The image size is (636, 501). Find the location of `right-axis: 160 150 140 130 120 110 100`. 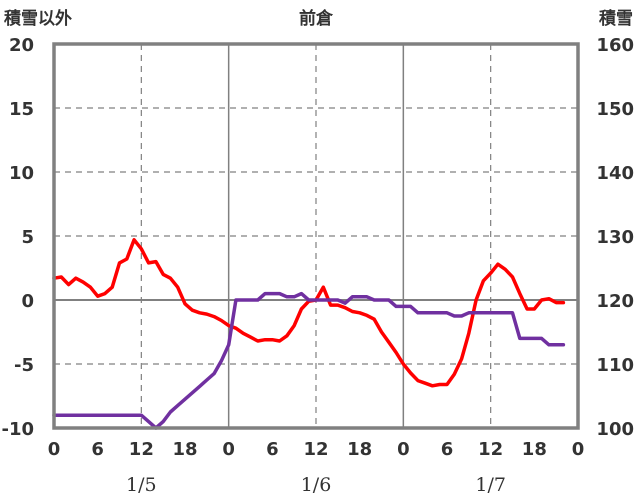

right-axis: 160 150 140 130 120 110 100 is located at coordinates (615, 237).